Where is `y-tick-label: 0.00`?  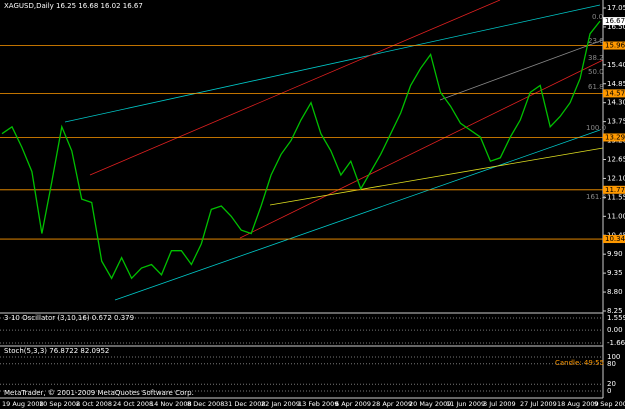
y-tick-label: 0.00 is located at coordinates (615, 330).